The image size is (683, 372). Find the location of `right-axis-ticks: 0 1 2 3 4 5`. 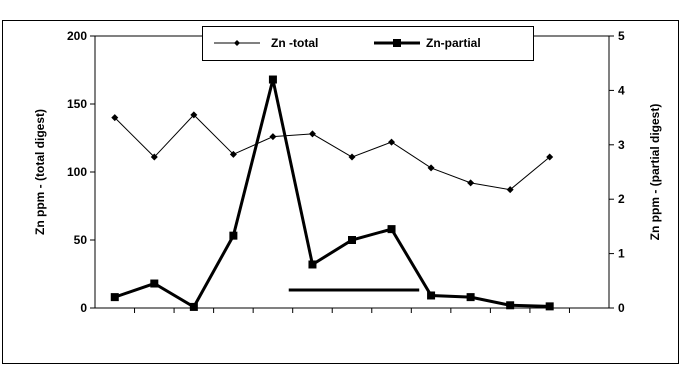

right-axis-ticks: 0 1 2 3 4 5 is located at coordinates (617, 172).